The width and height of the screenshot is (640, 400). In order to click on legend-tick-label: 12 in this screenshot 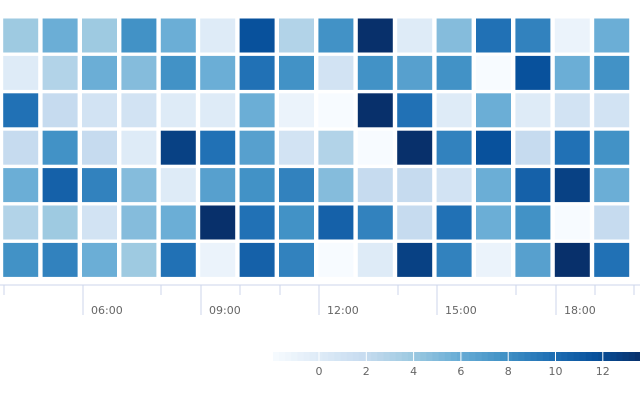, I will do `click(603, 371)`.